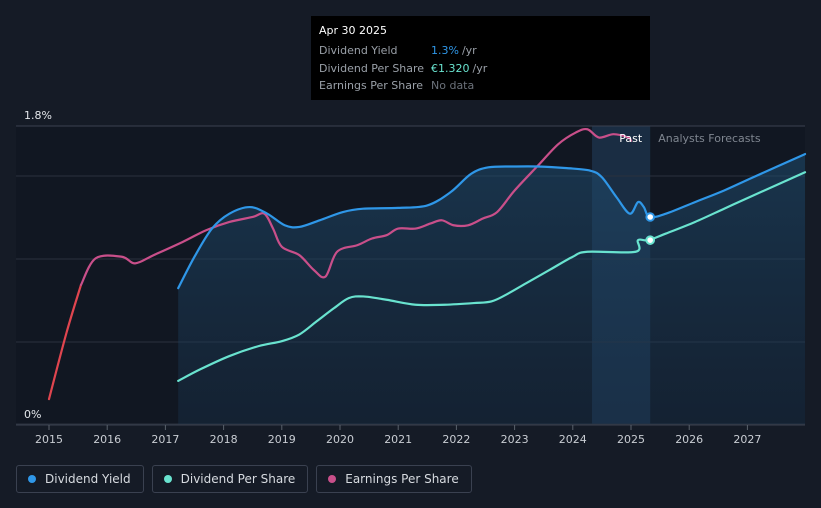 The height and width of the screenshot is (508, 821). What do you see at coordinates (49, 439) in the screenshot?
I see `x-tick-label: 2015` at bounding box center [49, 439].